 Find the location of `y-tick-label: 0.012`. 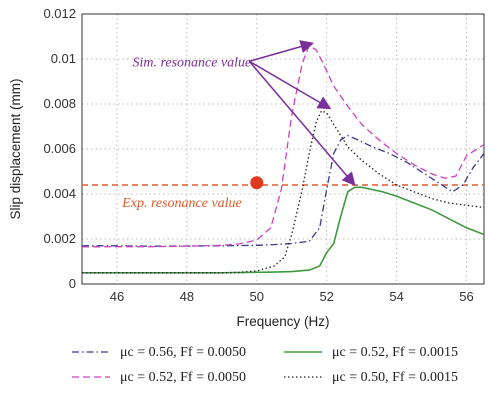

y-tick-label: 0.012 is located at coordinates (59, 13).